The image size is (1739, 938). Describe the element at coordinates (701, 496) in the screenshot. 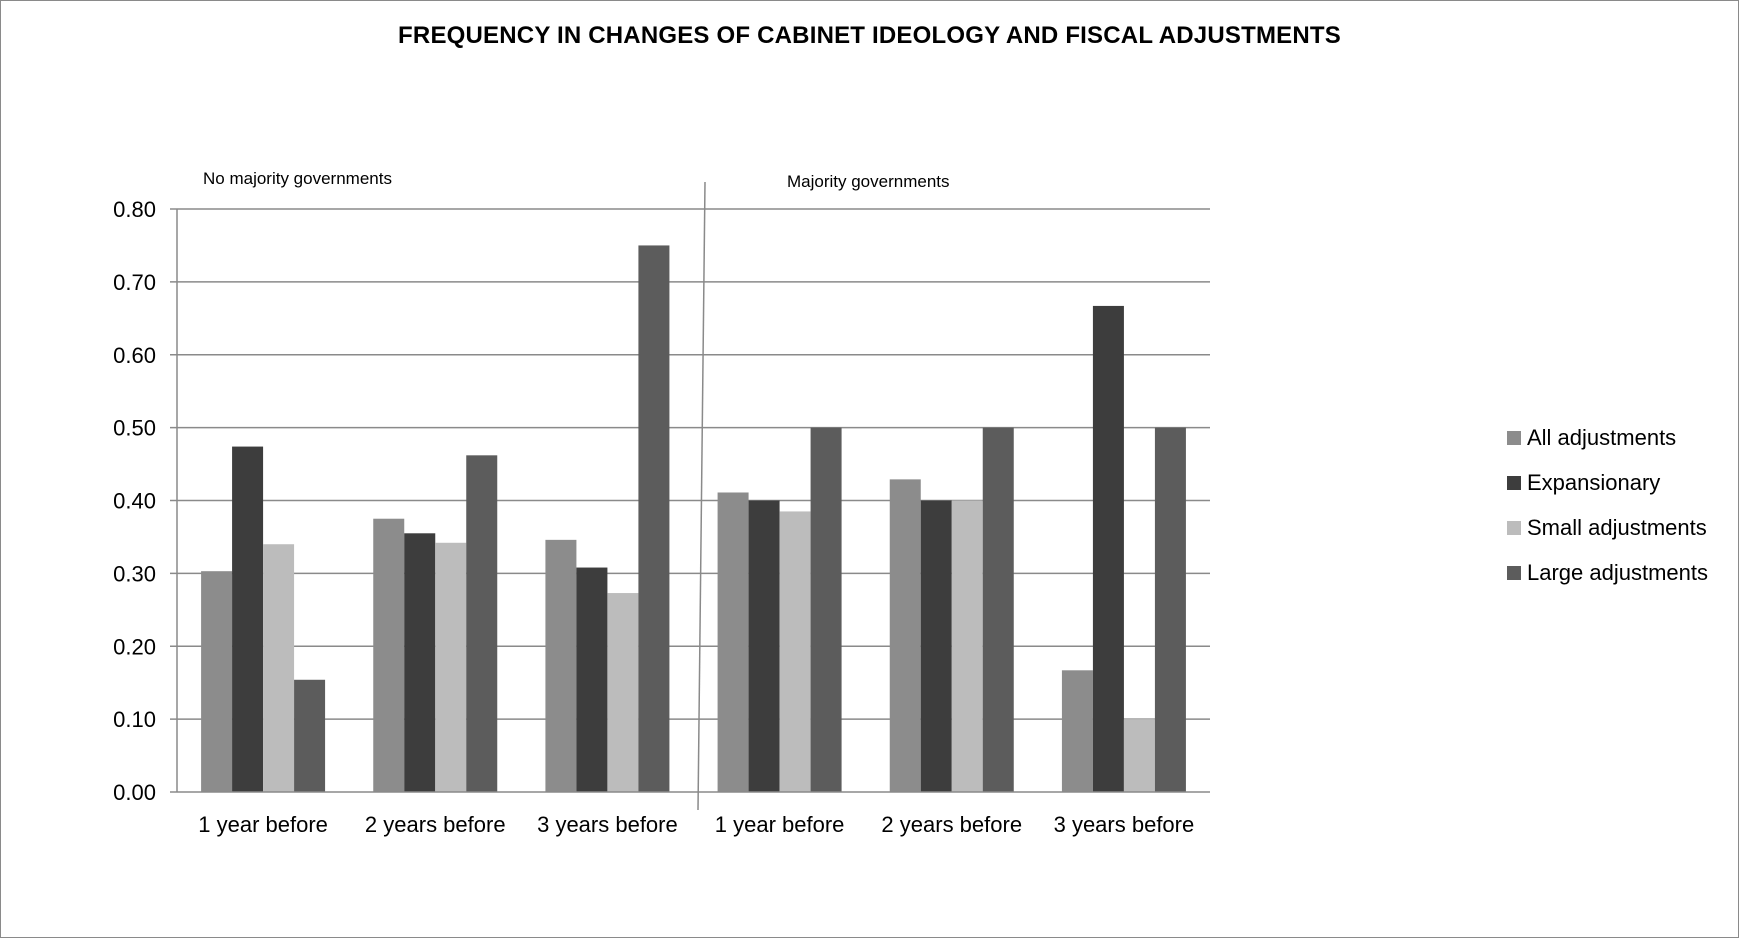

I see `section-divider` at that location.